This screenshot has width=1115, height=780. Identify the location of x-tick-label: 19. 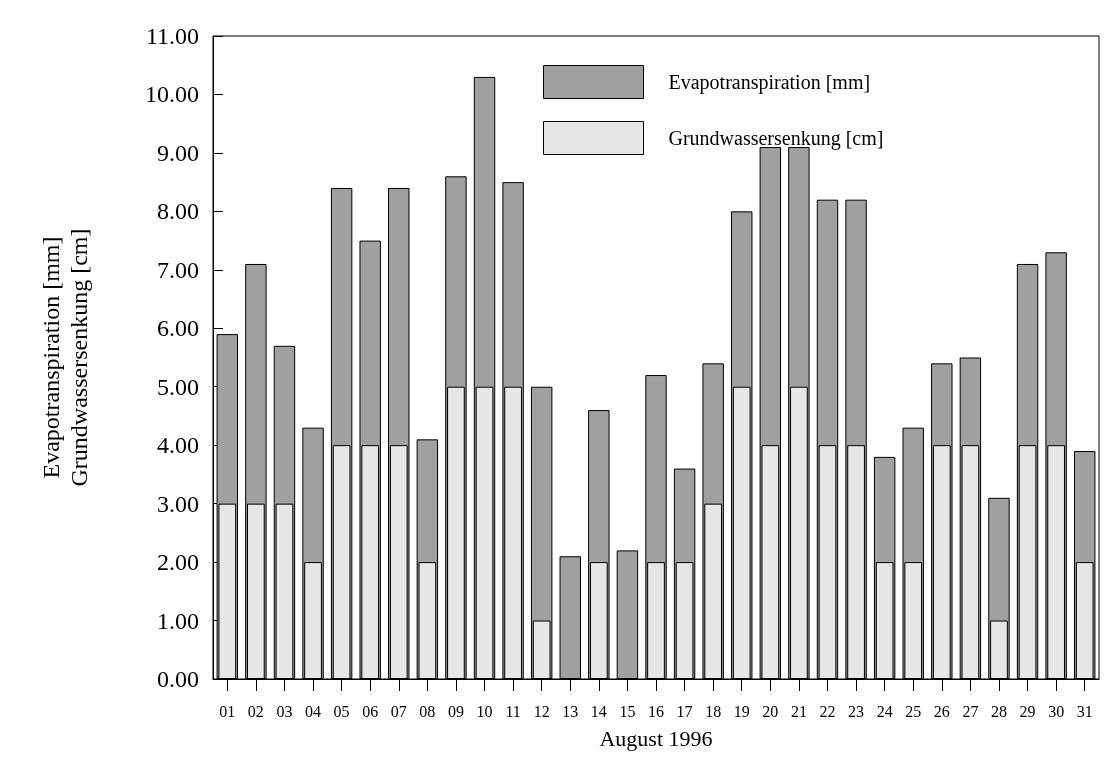
(741, 711).